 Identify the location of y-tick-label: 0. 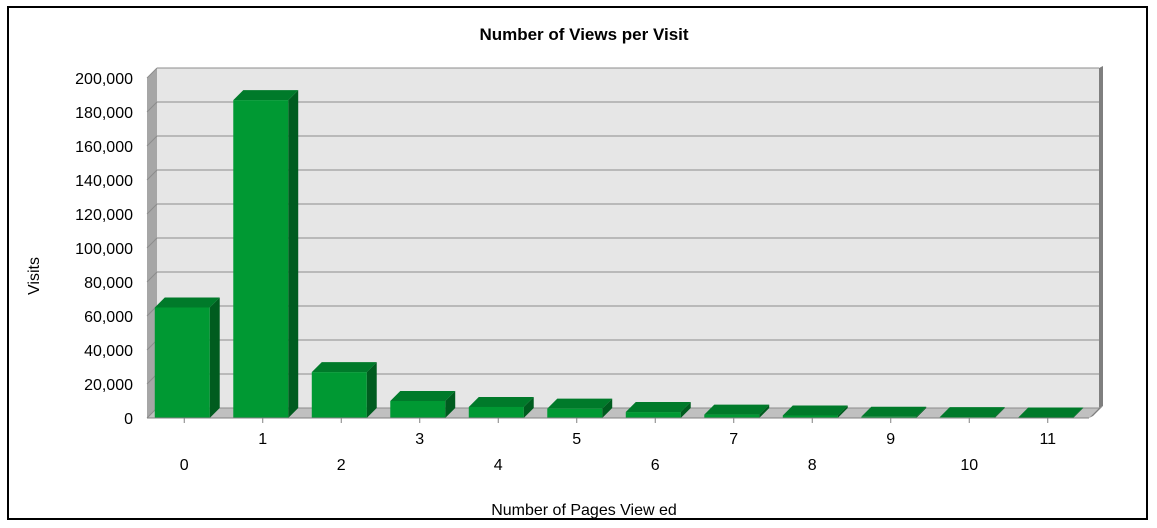
(128, 419).